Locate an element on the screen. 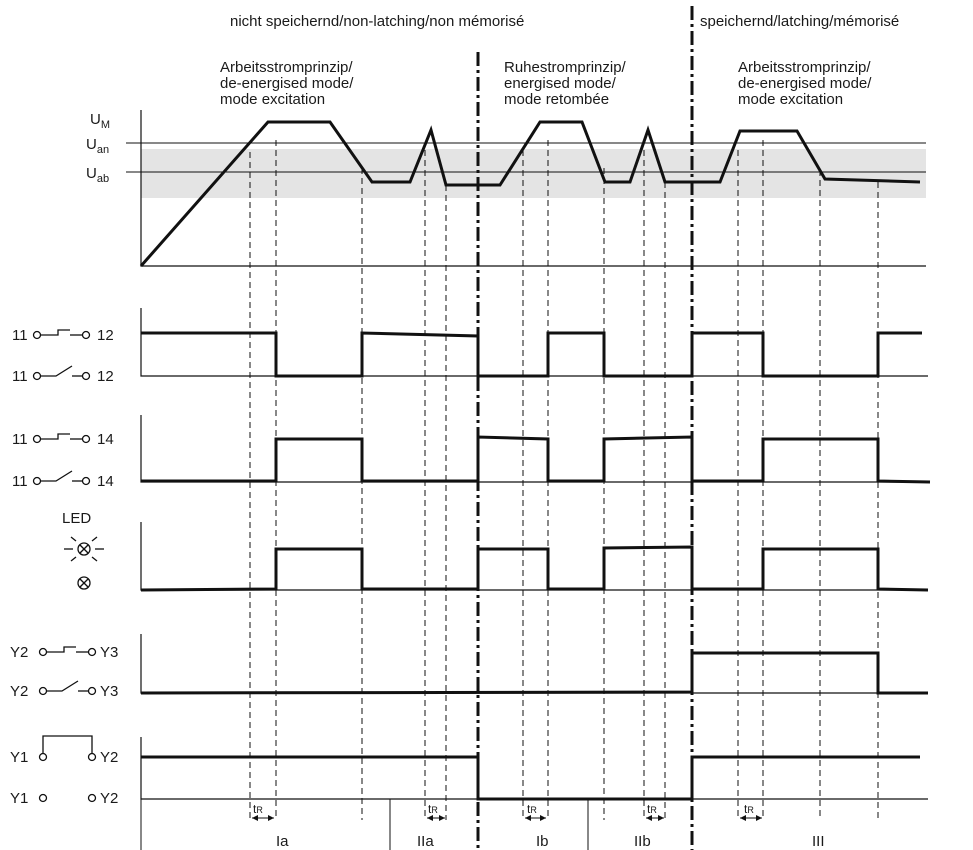  led-off-icon is located at coordinates (84, 583).